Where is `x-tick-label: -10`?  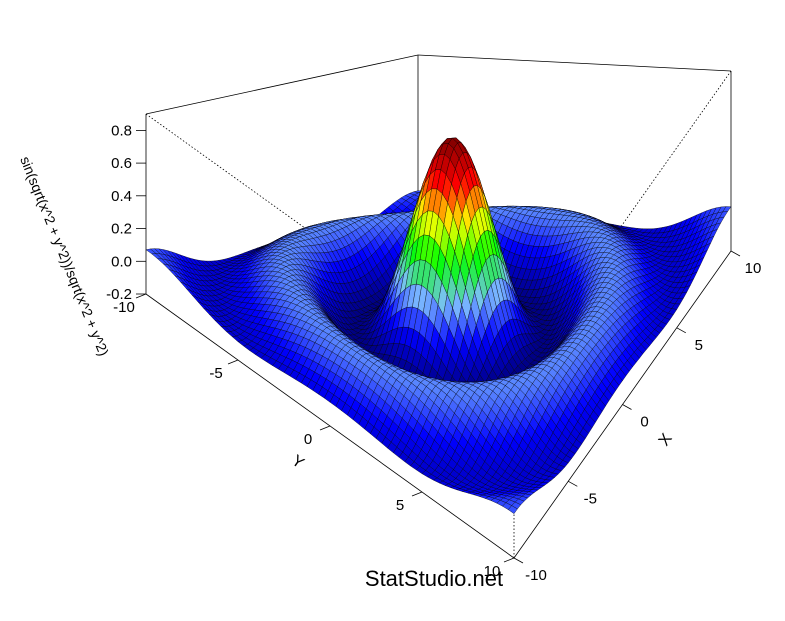
x-tick-label: -10 is located at coordinates (536, 575).